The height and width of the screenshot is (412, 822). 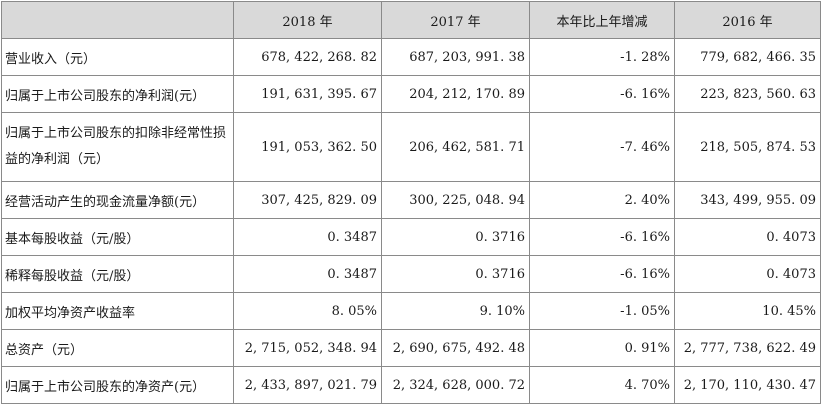 What do you see at coordinates (602, 147) in the screenshot?
I see `cell-change: -7. 46%` at bounding box center [602, 147].